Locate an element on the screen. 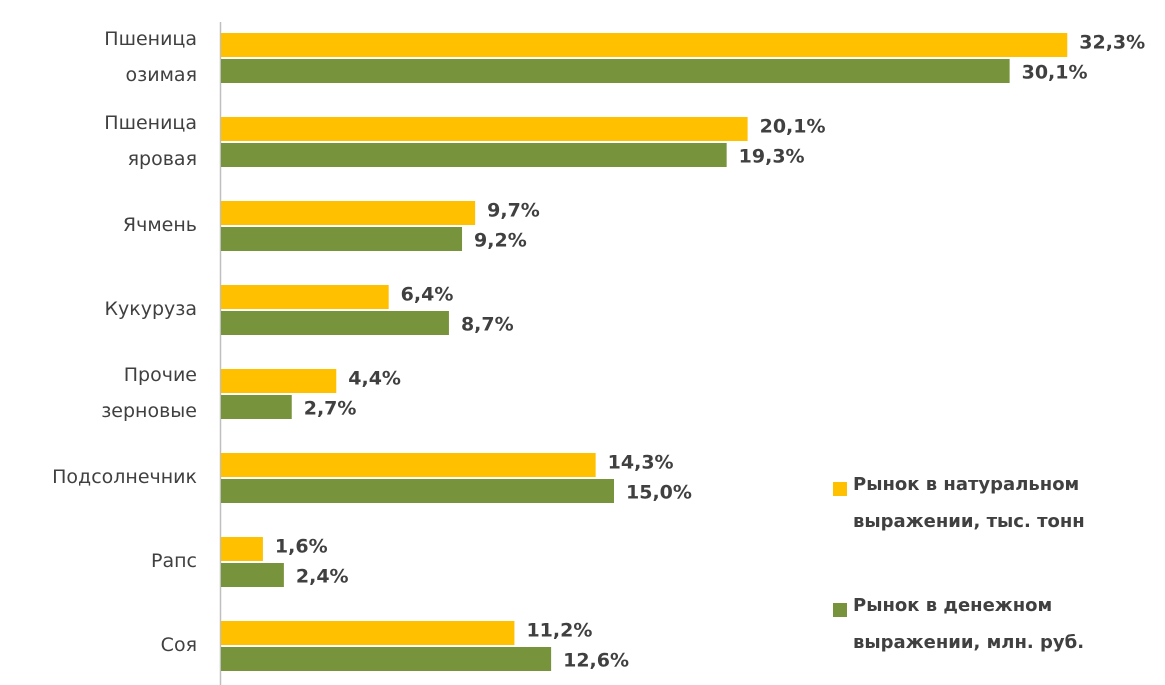  data-label: 14,3% is located at coordinates (641, 463).